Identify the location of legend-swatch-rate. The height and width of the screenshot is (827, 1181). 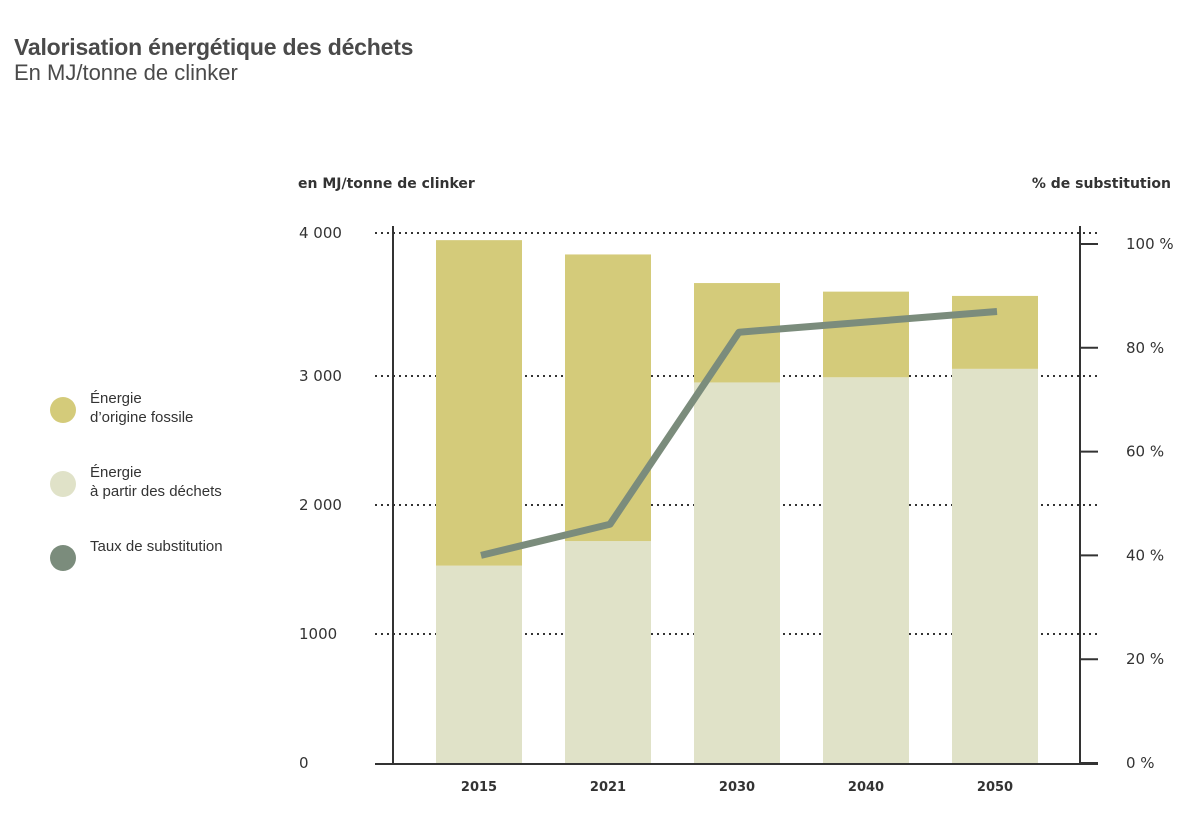
(63, 558).